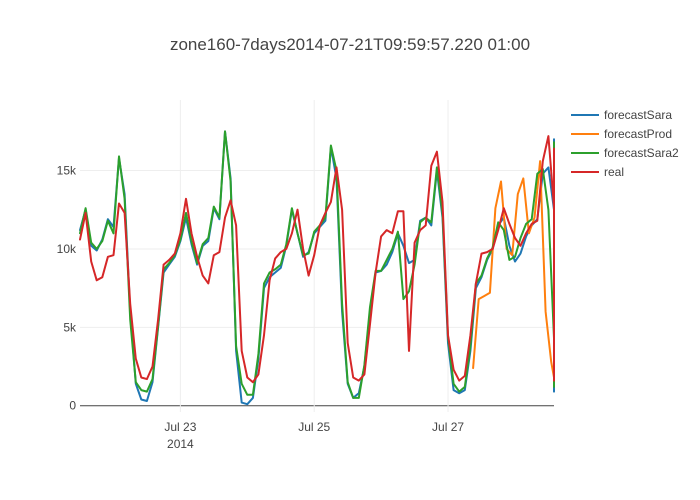  I want to click on legend-item-forecastSara: forecastSara, so click(621, 115).